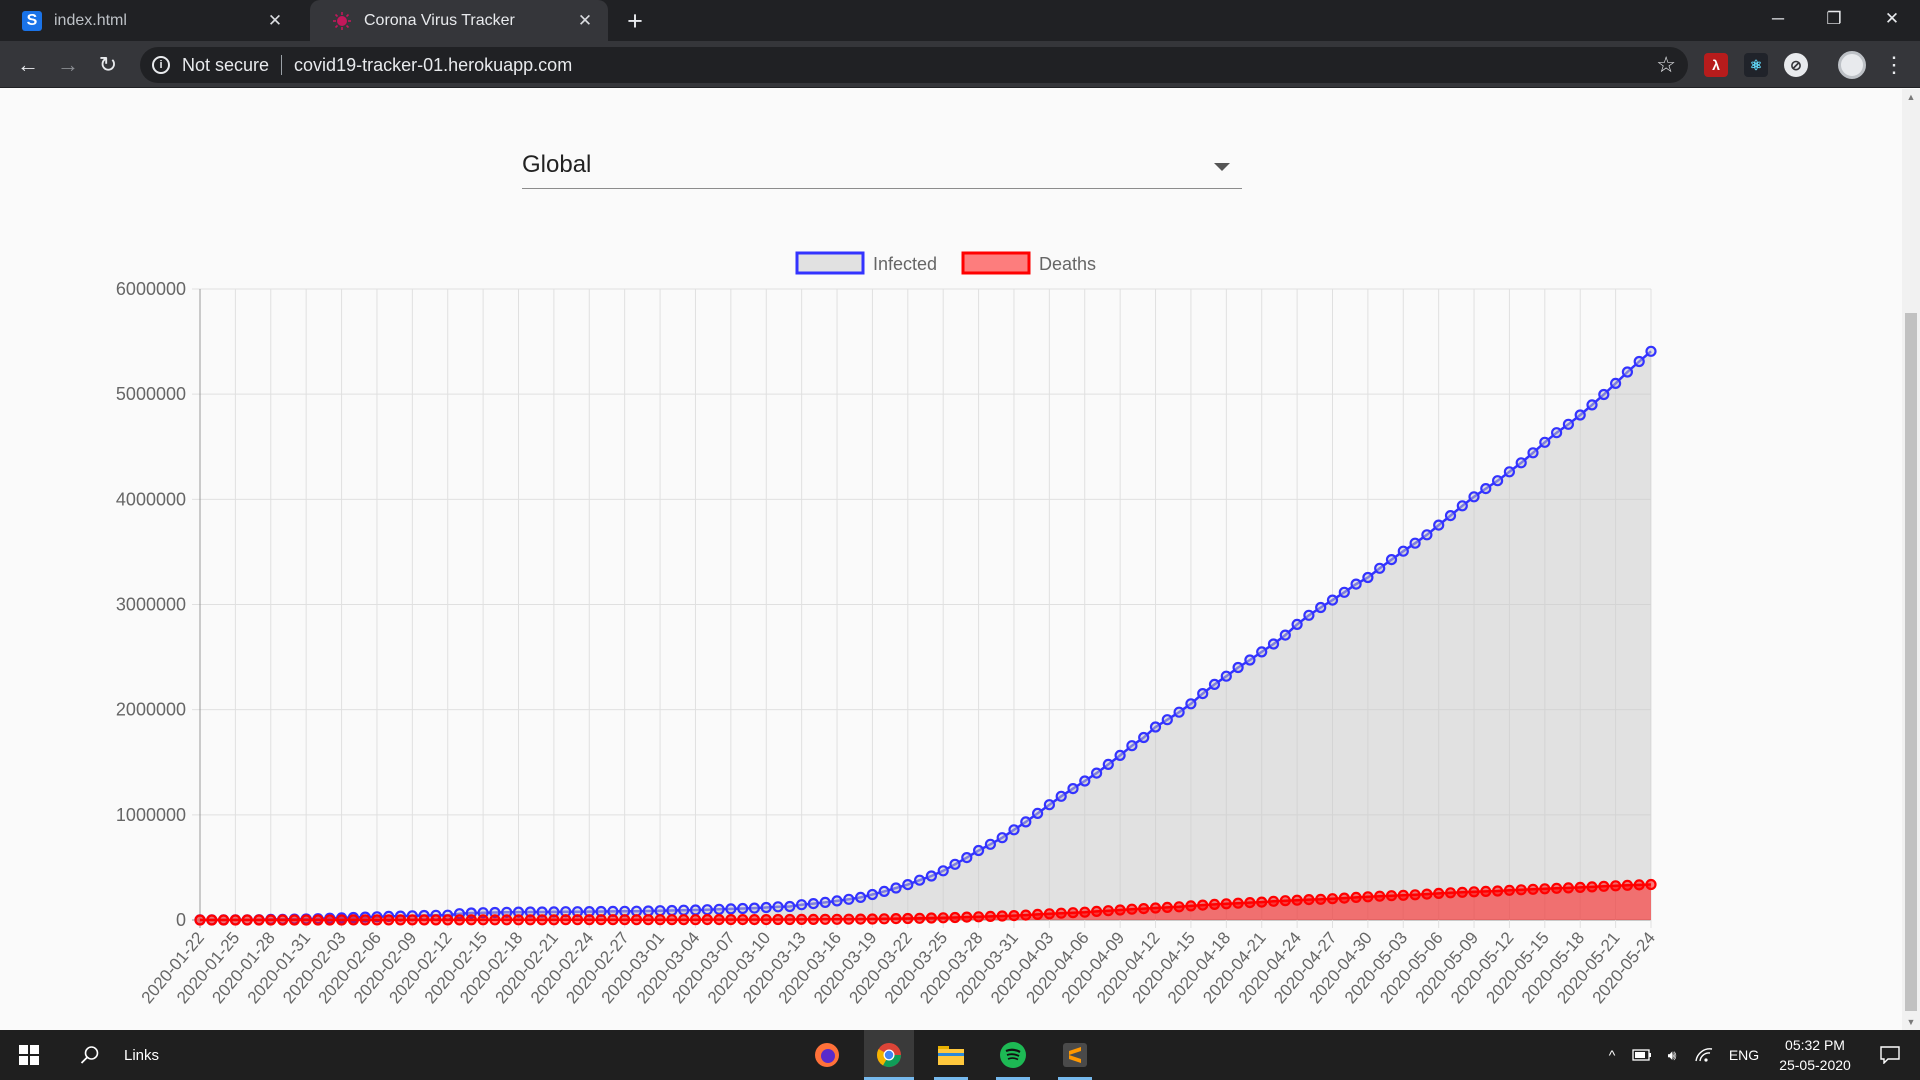  Describe the element at coordinates (827, 1055) in the screenshot. I see `firefox-taskbar-button` at that location.